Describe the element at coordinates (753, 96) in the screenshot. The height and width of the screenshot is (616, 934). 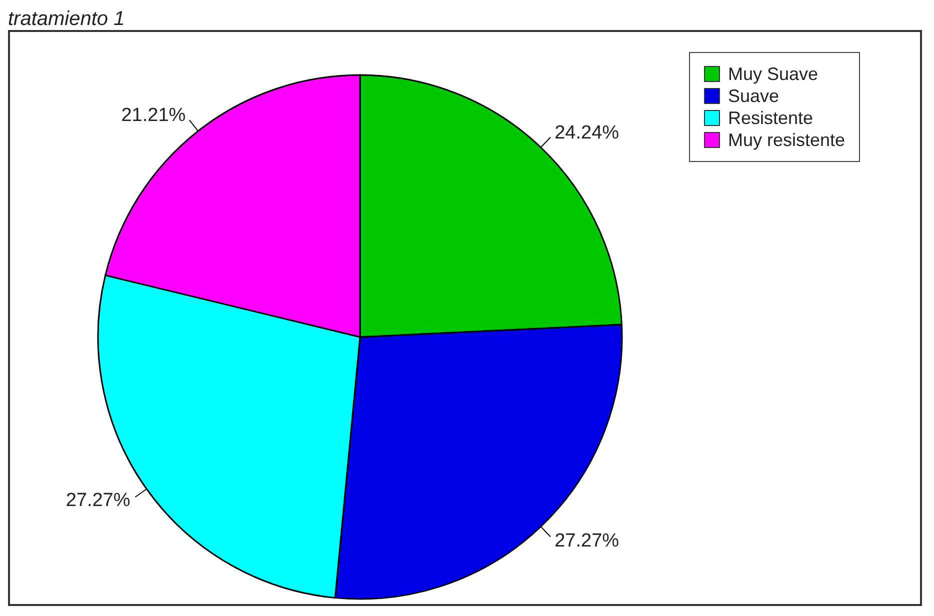
I see `legend-label: Suave` at that location.